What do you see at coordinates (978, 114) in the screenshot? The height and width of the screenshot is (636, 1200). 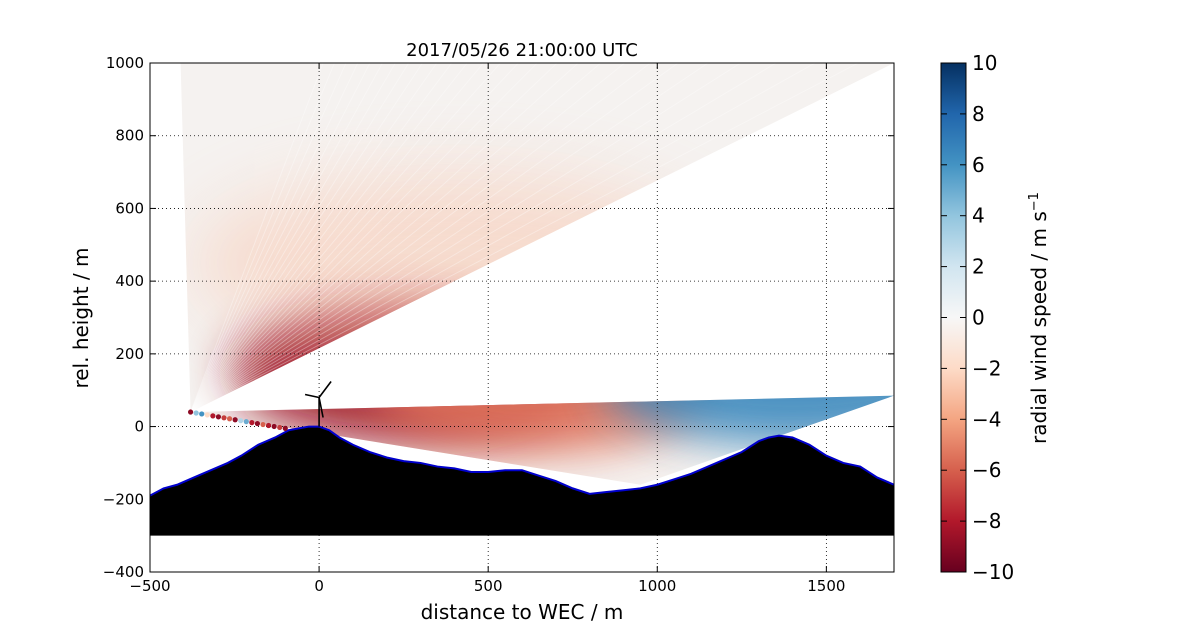 I see `colorbar-tick-label: 8` at bounding box center [978, 114].